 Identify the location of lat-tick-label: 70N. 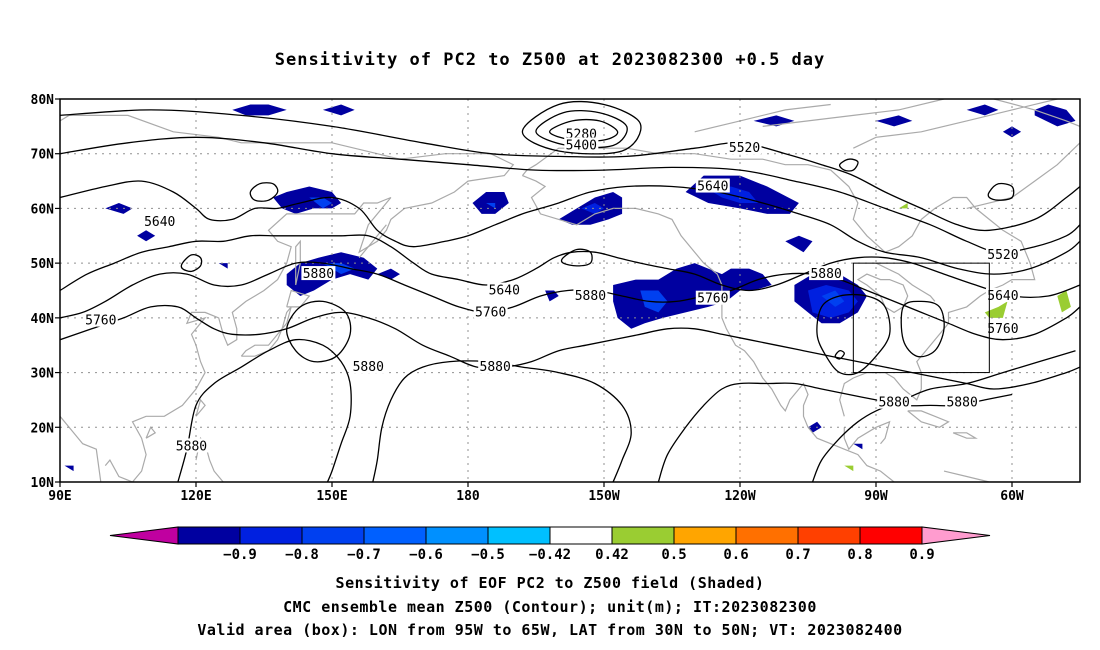
(43, 155).